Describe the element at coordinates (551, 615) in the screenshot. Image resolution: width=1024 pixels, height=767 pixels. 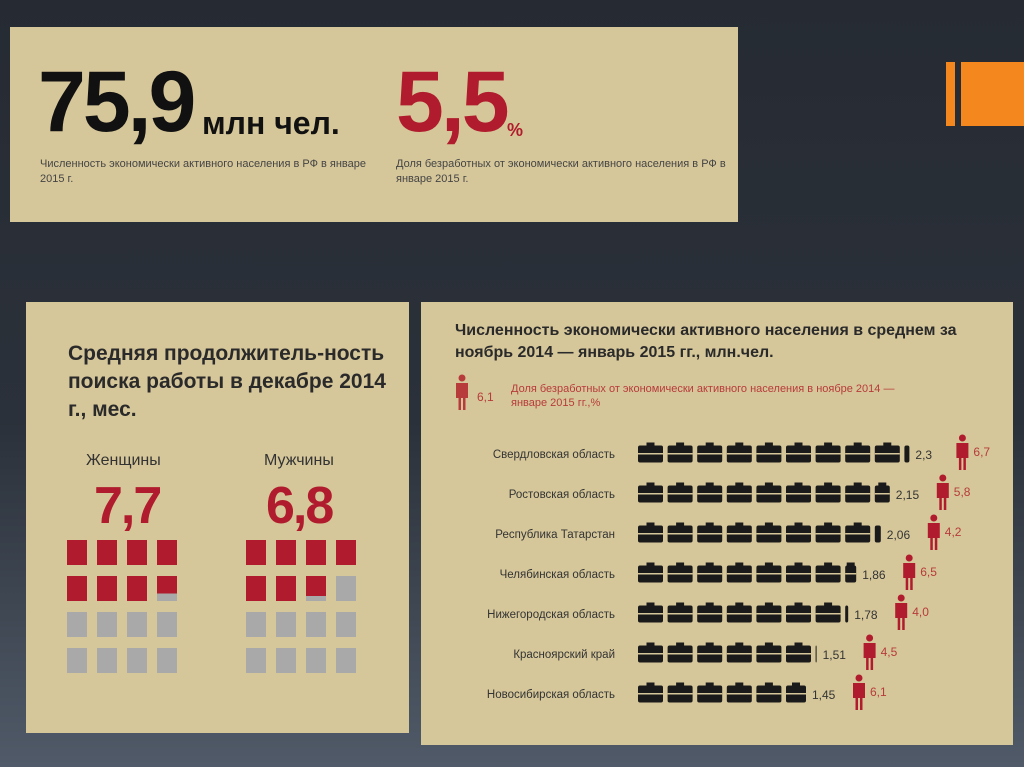
I see `region-label: Нижегородская область` at that location.